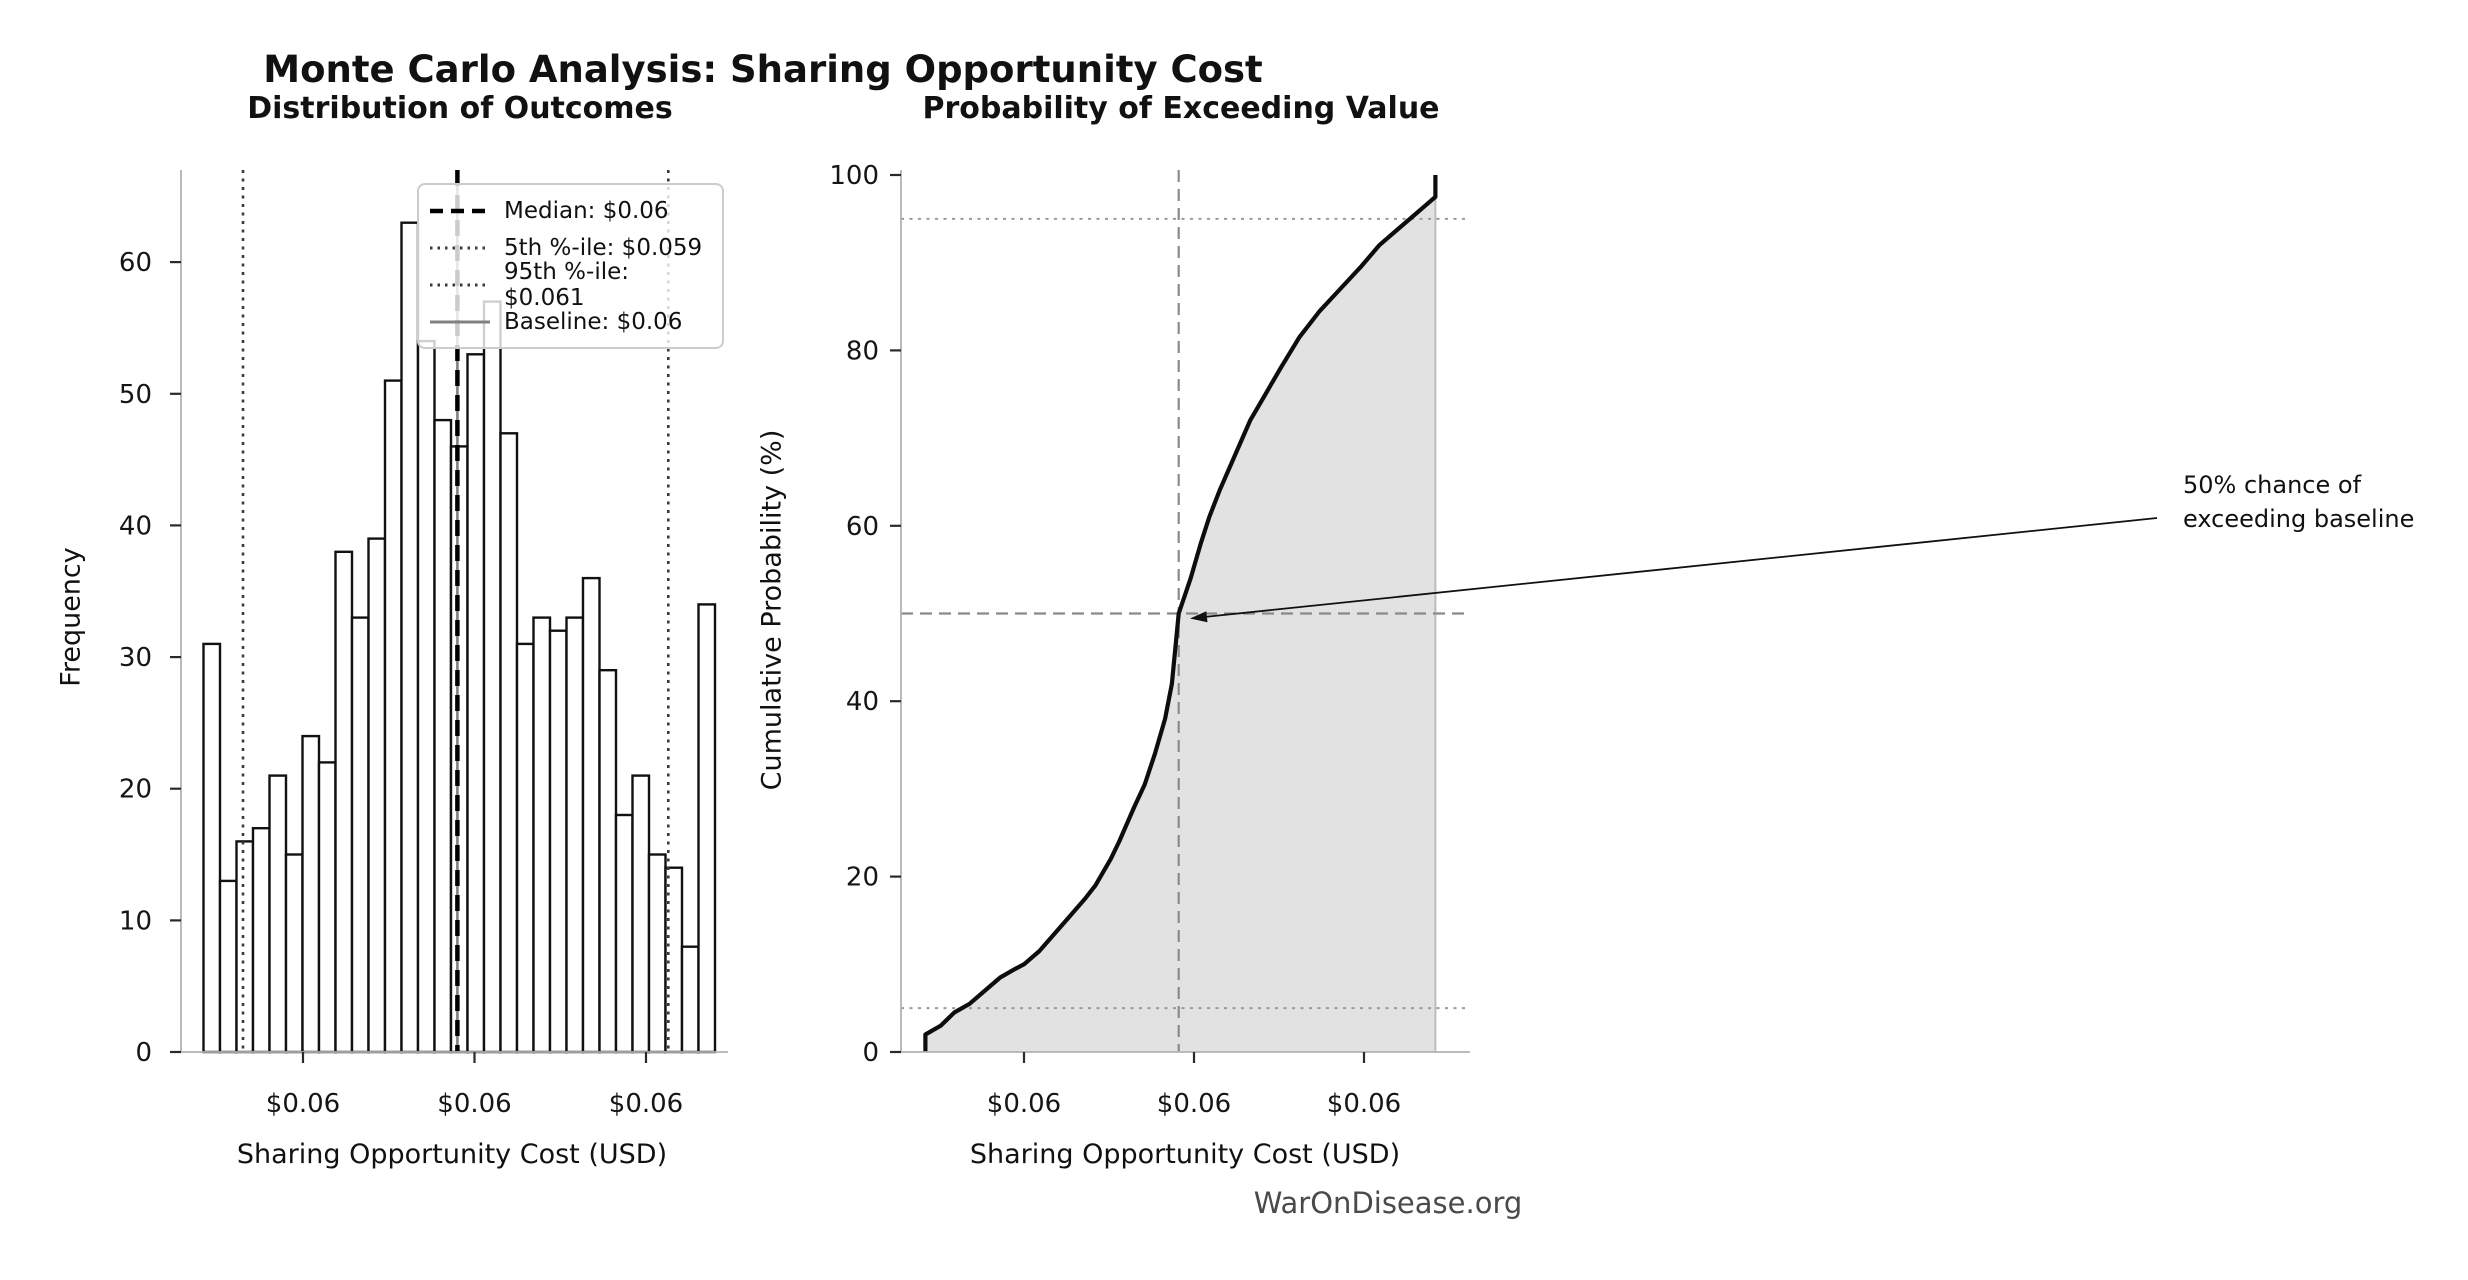 The height and width of the screenshot is (1280, 2468). Describe the element at coordinates (460, 284) in the screenshot. I see `p95-line-sample` at that location.